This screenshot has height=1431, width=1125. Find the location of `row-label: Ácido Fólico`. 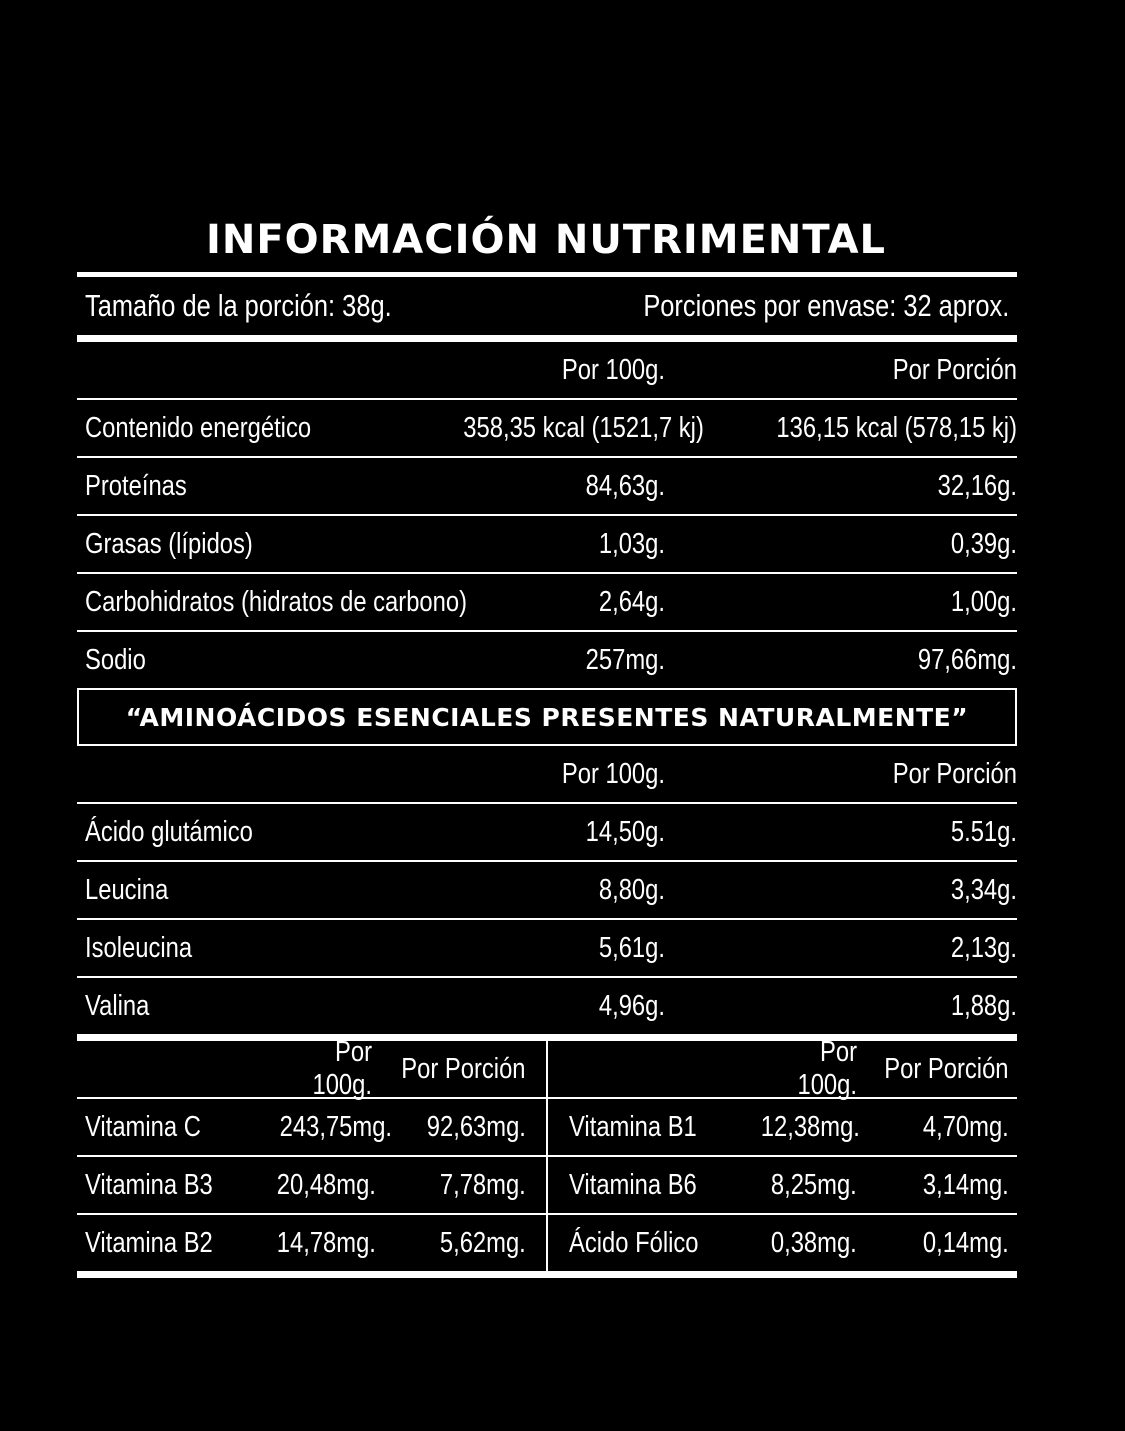

row-label: Ácido Fólico is located at coordinates (634, 1242).